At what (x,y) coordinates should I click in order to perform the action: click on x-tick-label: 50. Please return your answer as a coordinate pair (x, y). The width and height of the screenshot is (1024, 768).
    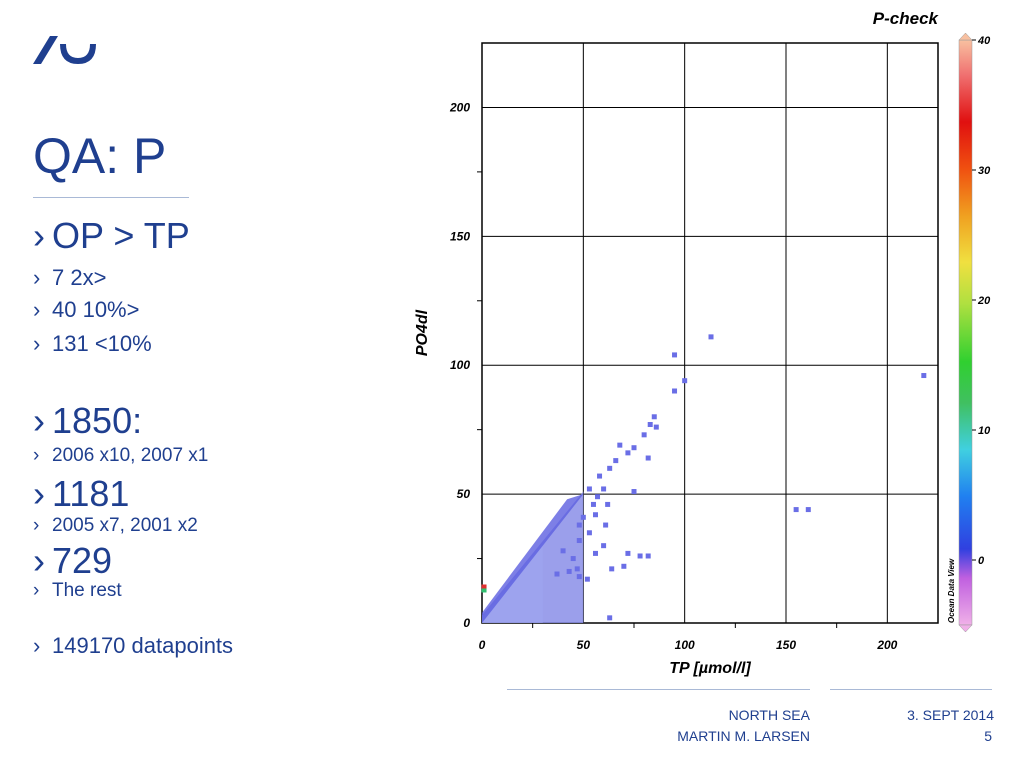
    Looking at the image, I should click on (584, 645).